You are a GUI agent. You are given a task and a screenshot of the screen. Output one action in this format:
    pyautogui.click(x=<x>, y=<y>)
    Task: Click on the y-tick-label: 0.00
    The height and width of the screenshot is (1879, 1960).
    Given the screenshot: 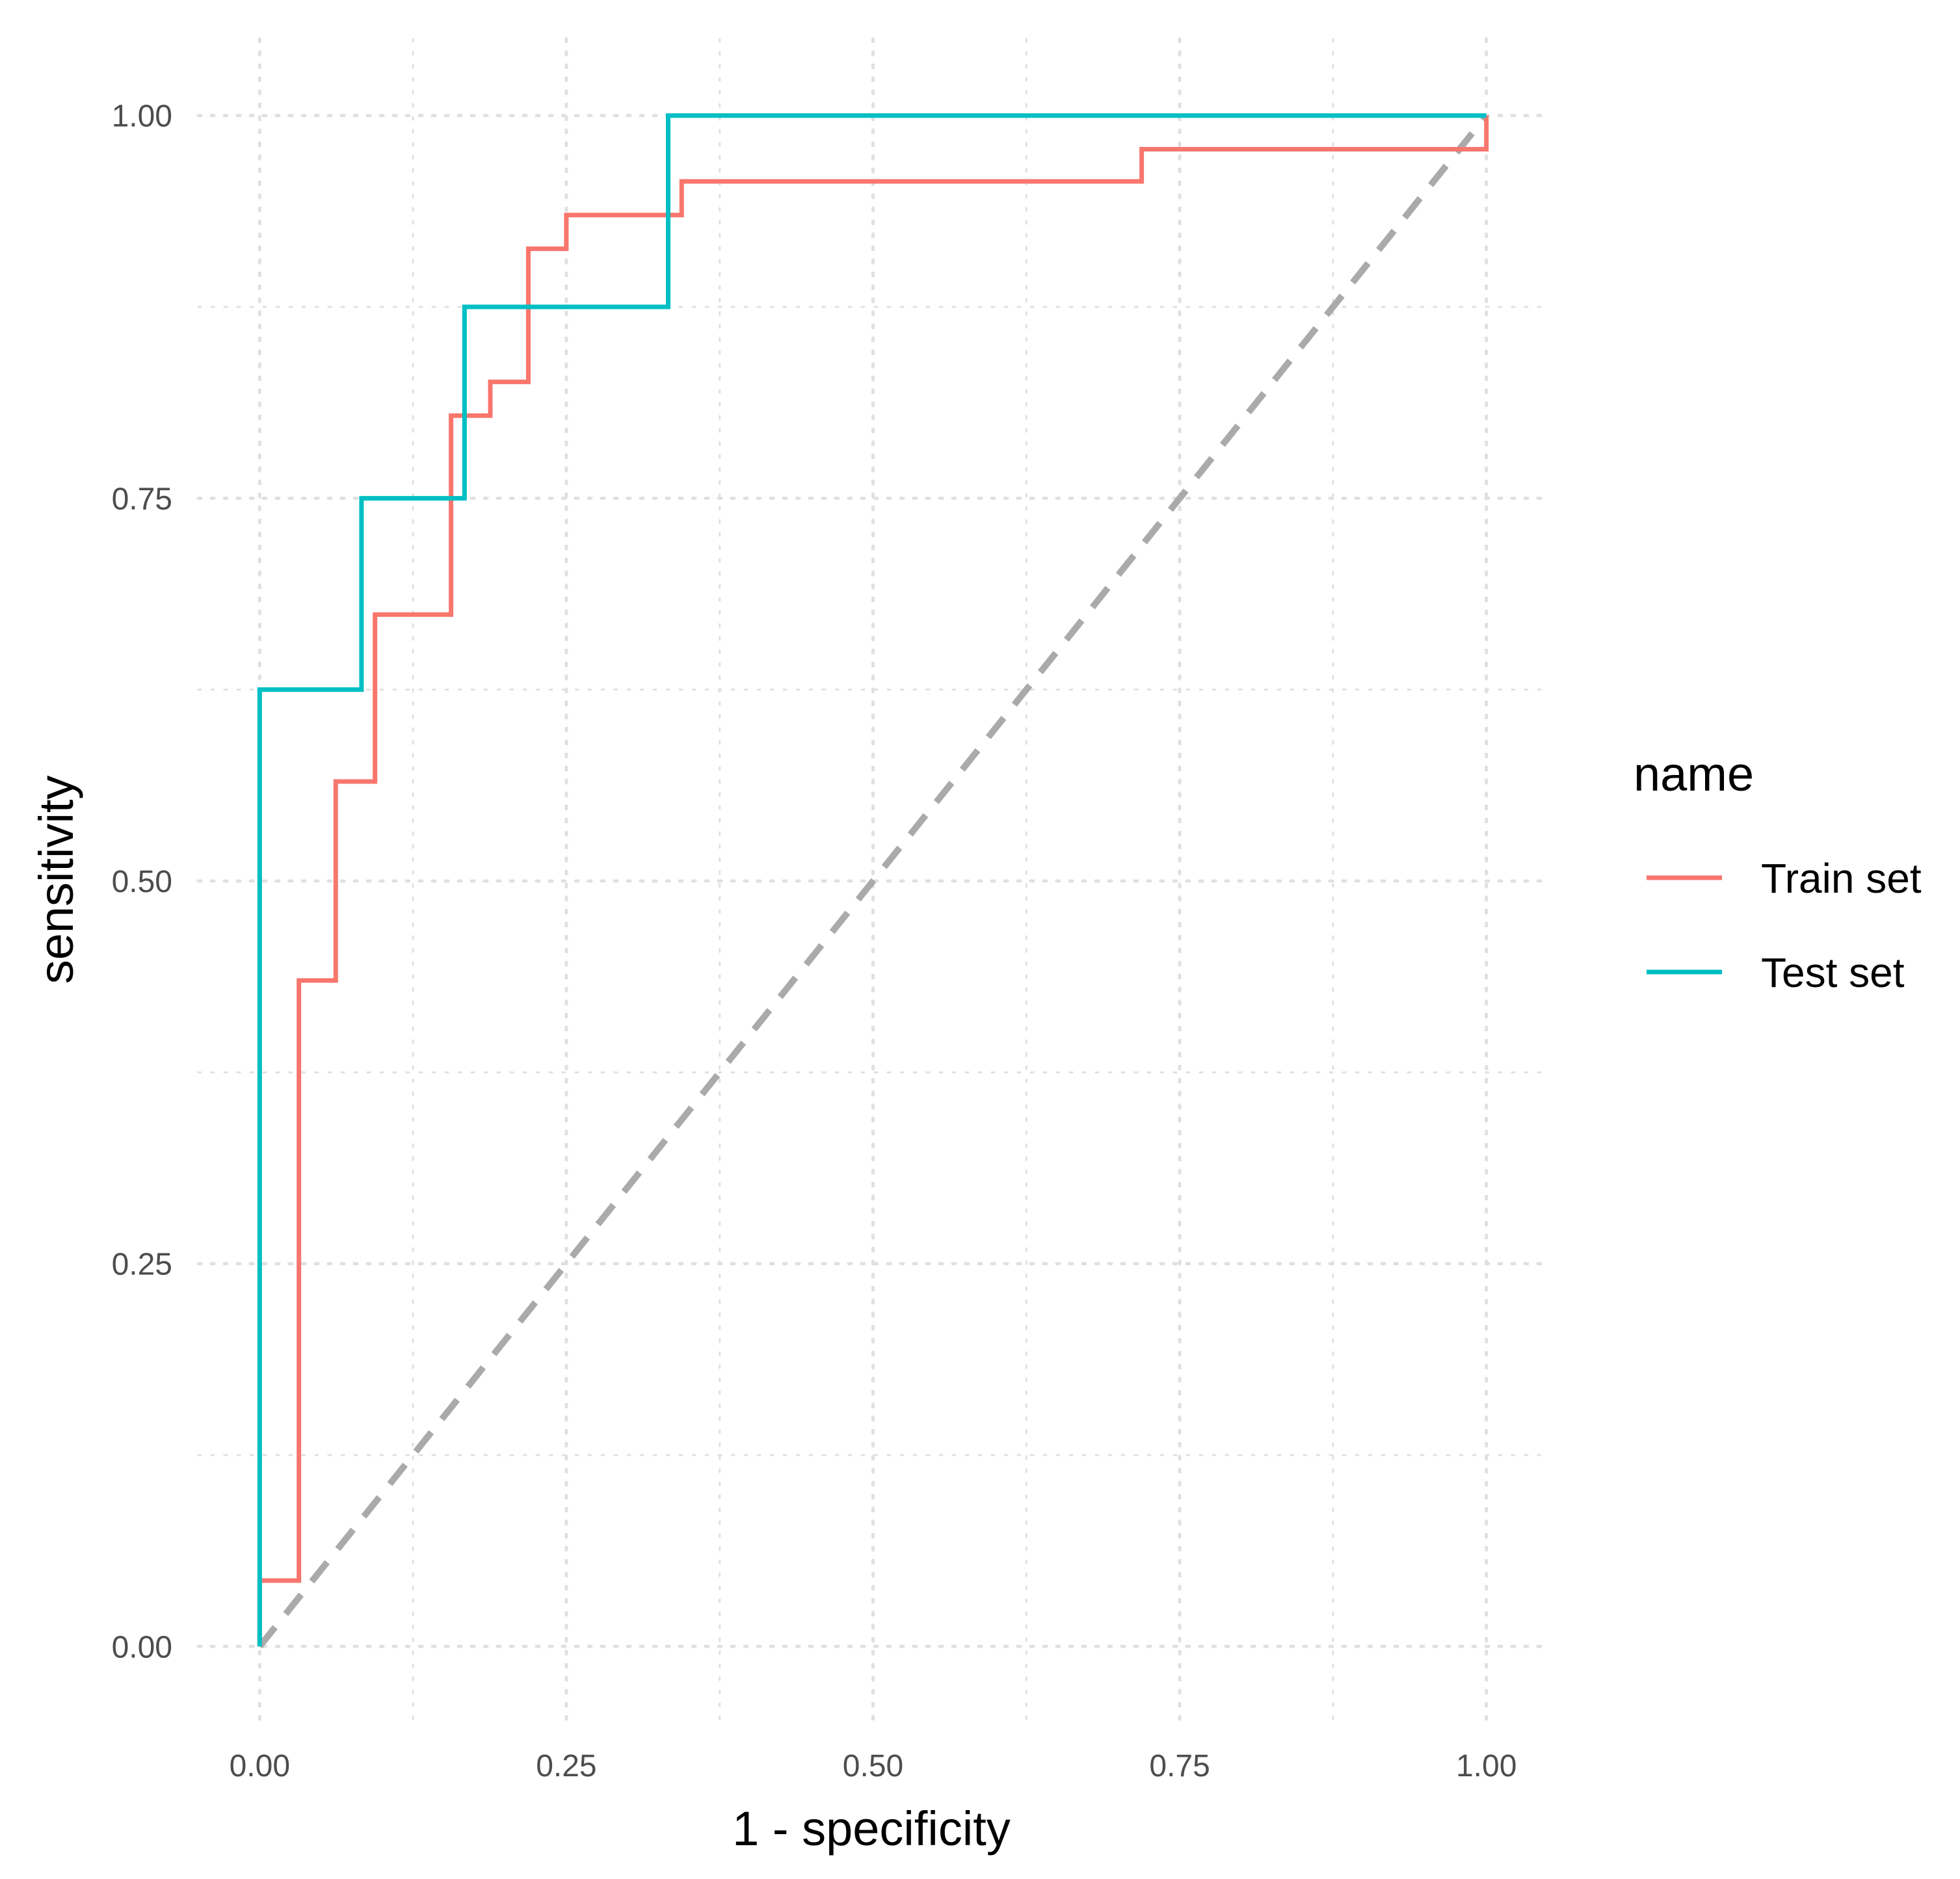 What is the action you would take?
    pyautogui.click(x=142, y=1647)
    